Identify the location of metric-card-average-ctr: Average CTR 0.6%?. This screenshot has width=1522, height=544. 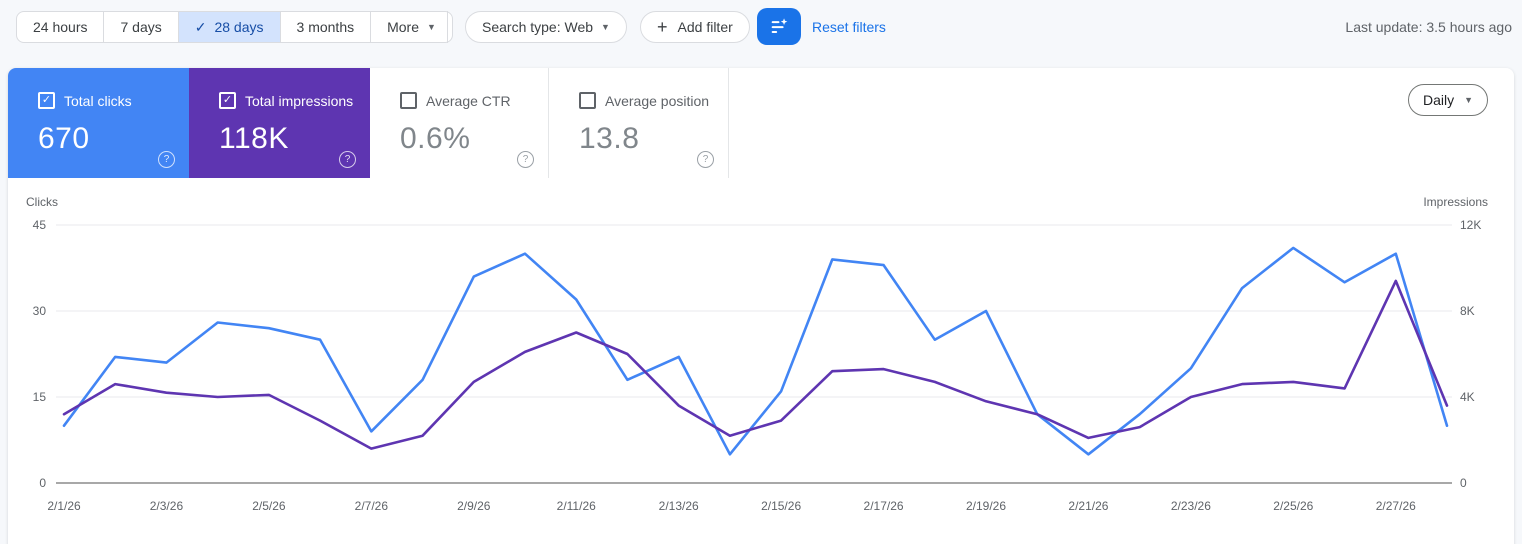
(459, 123).